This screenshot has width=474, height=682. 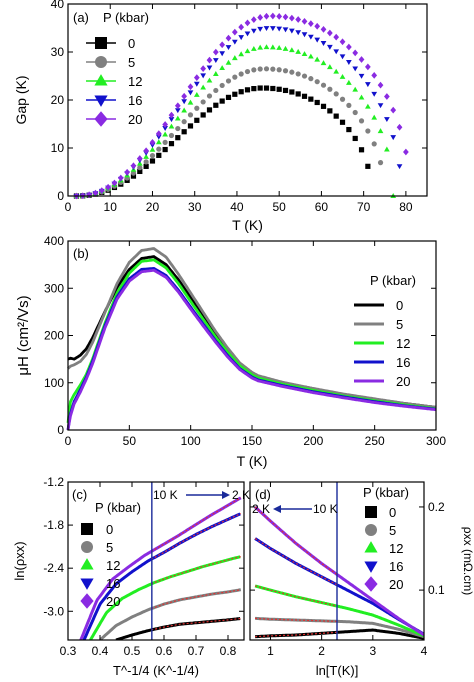 I want to click on legend-title: P (kbar), so click(x=126, y=17).